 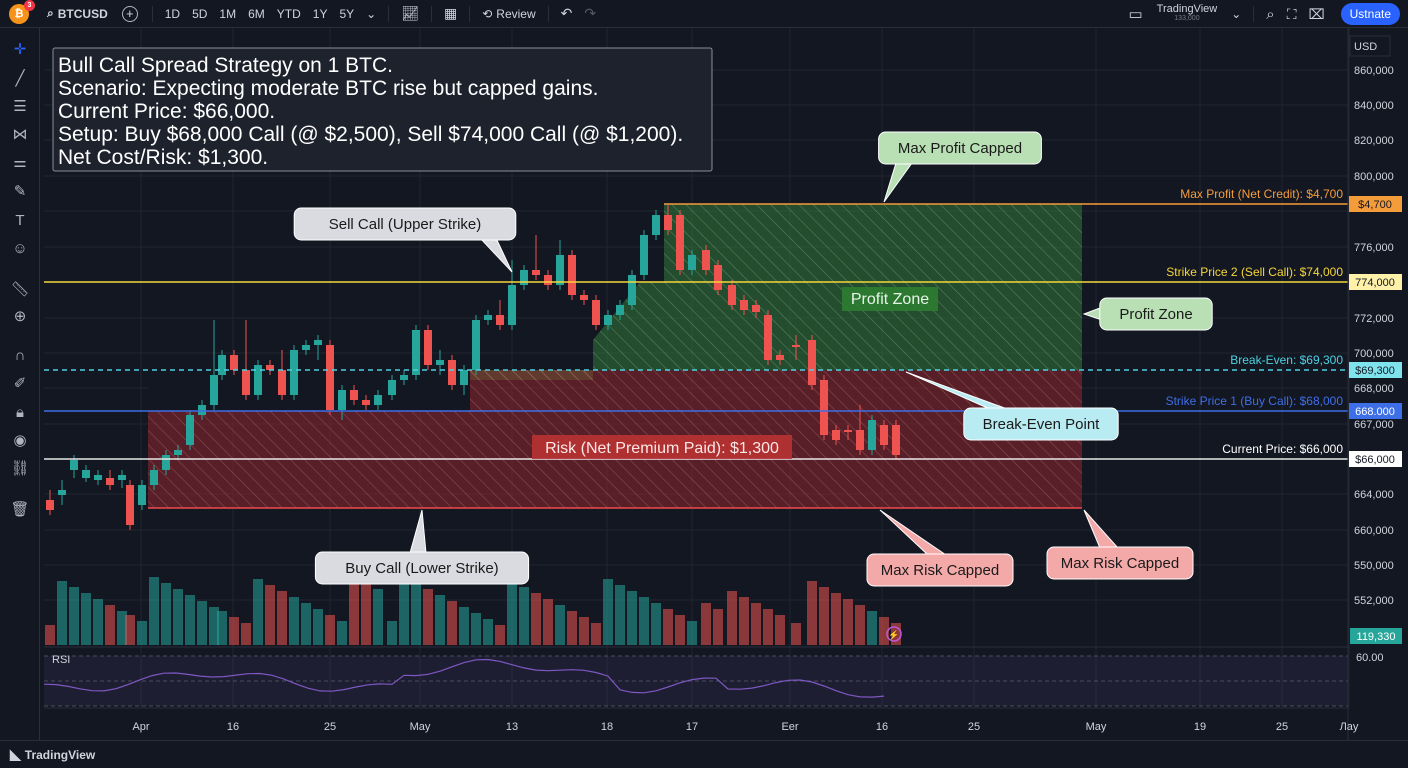 I want to click on price-label: 772,000, so click(x=1374, y=319).